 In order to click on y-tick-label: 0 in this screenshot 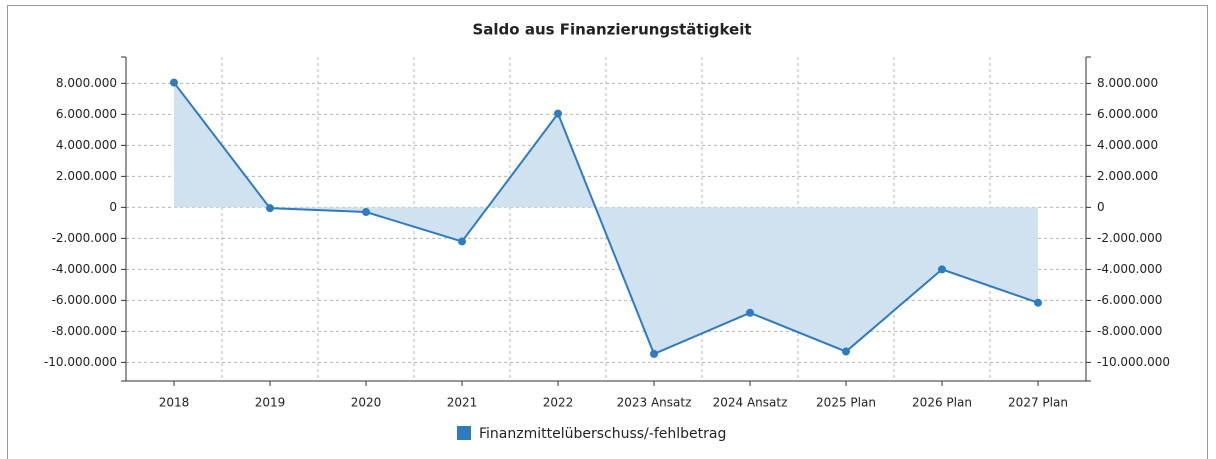, I will do `click(113, 207)`.